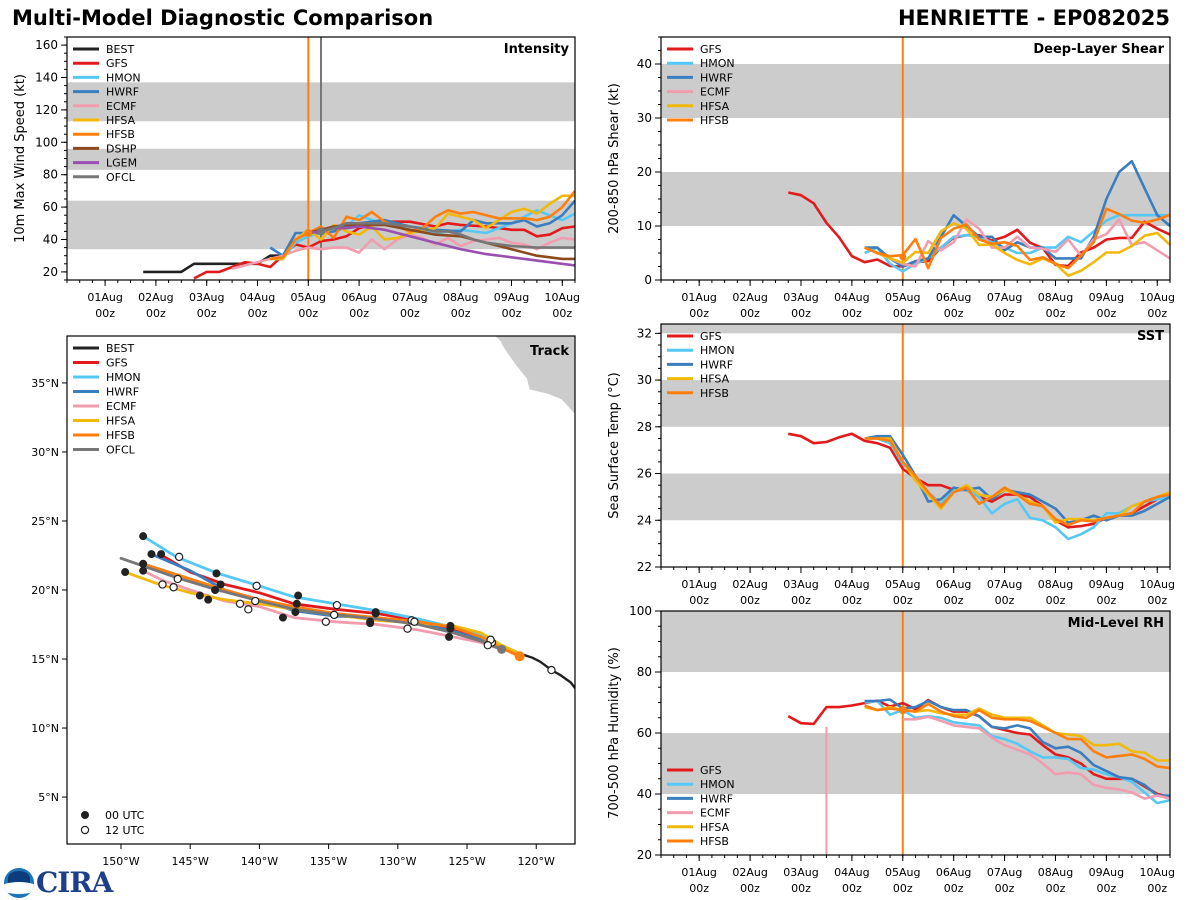 The width and height of the screenshot is (1200, 900). What do you see at coordinates (125, 830) in the screenshot?
I see `legend-label-12utc: 12 UTC` at bounding box center [125, 830].